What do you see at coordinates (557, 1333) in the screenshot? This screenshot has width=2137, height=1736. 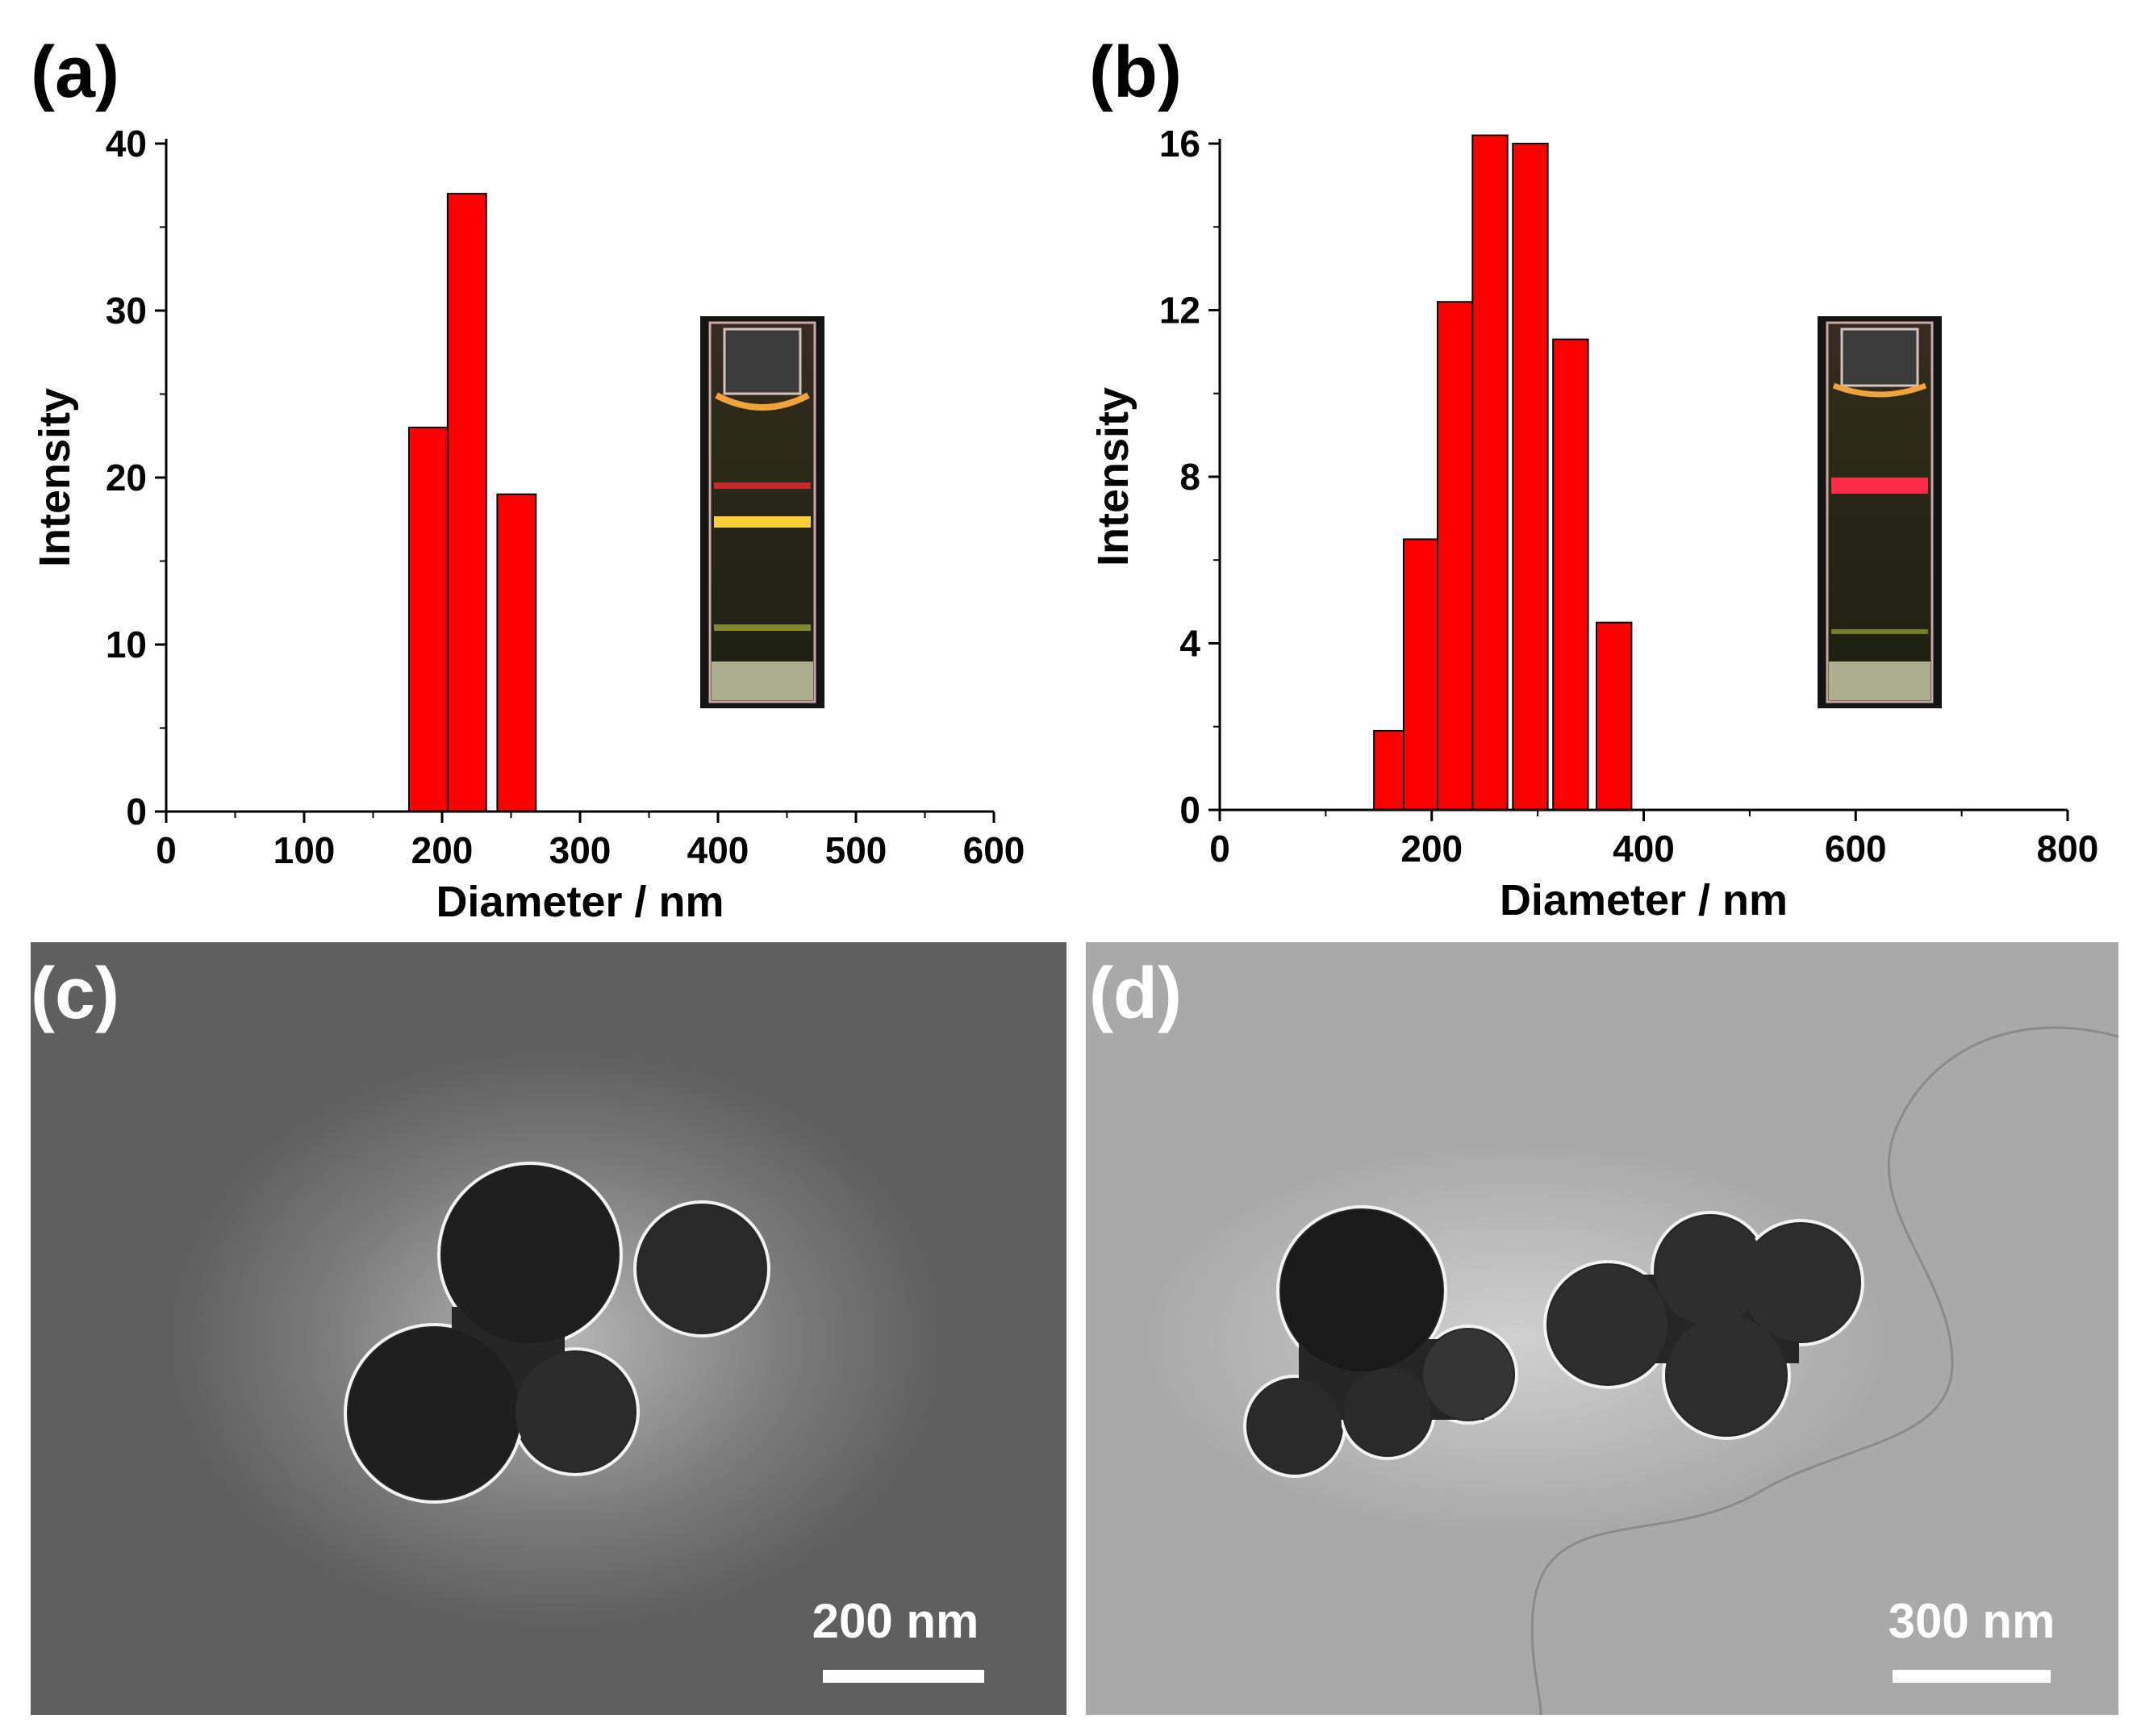 I see `panel-c-particle-cluster` at bounding box center [557, 1333].